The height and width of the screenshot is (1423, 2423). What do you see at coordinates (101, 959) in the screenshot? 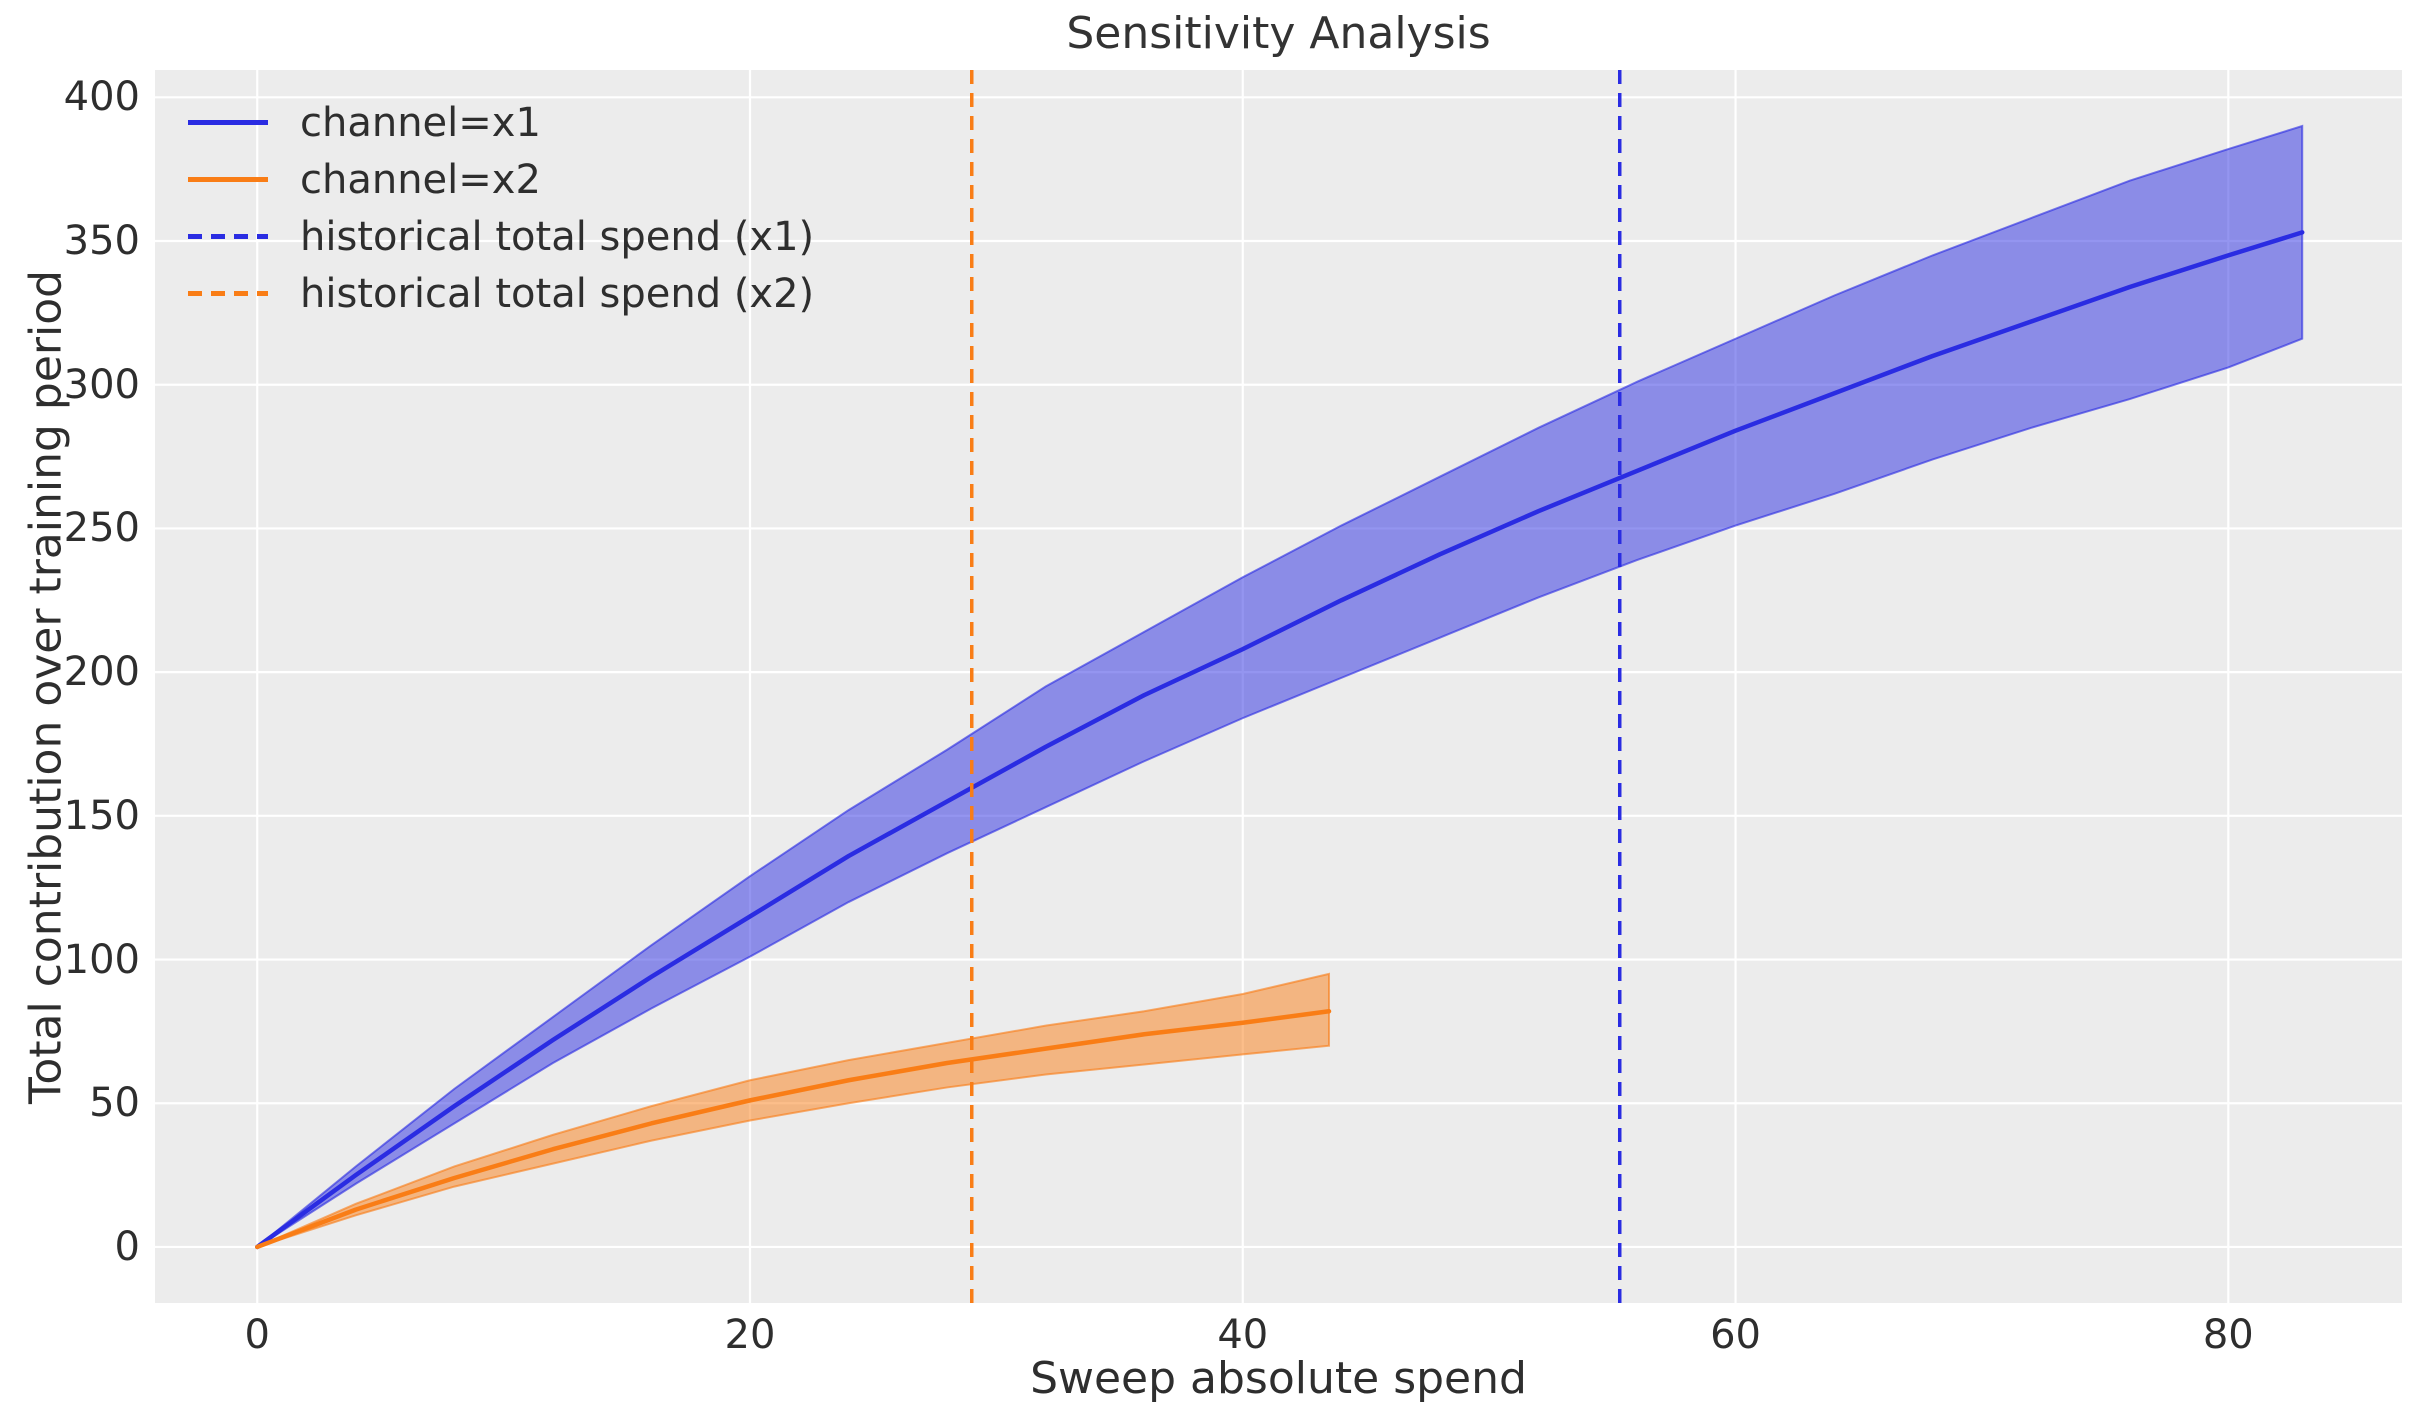
I see `y-tick-label: 100` at bounding box center [101, 959].